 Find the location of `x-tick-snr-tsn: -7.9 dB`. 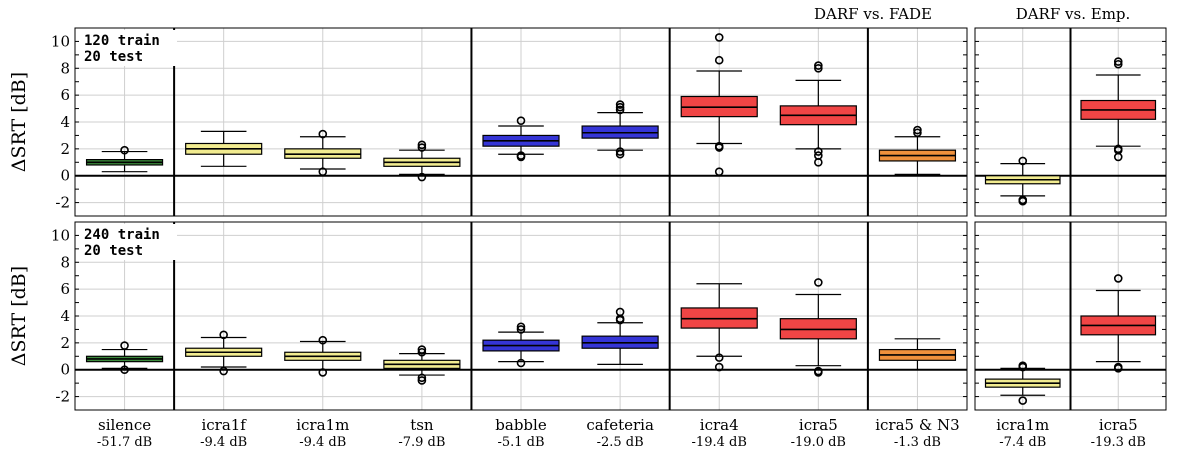

x-tick-snr-tsn: -7.9 dB is located at coordinates (421, 442).